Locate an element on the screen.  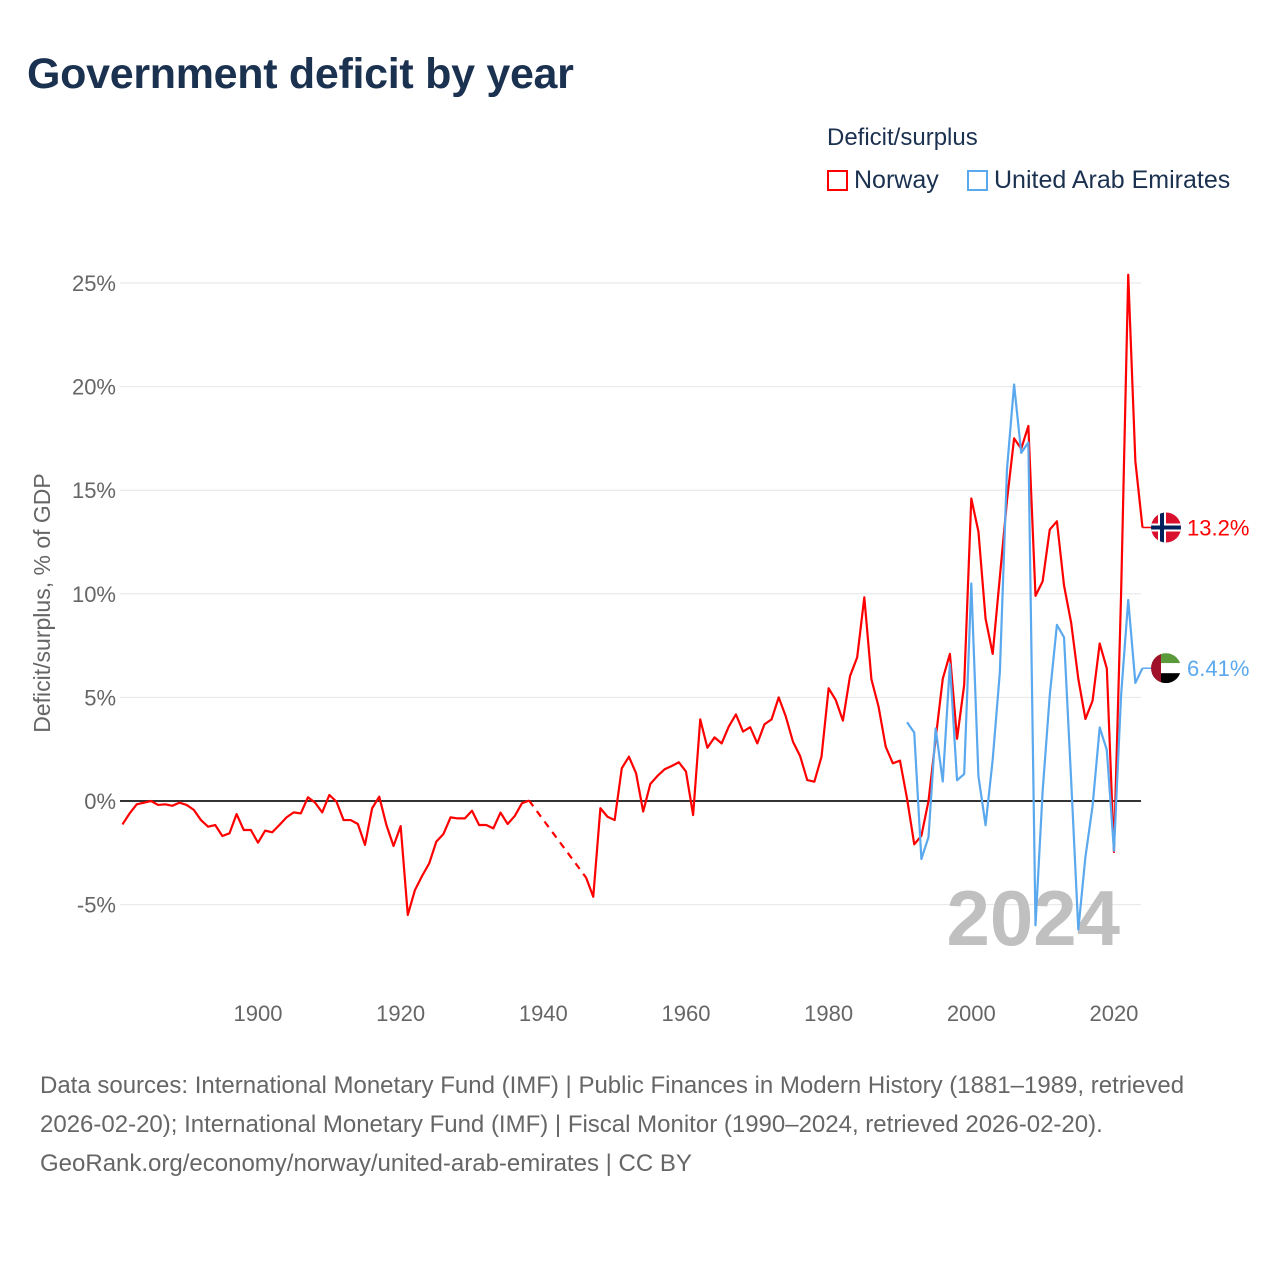
x-tick-label: 1980 is located at coordinates (828, 1013).